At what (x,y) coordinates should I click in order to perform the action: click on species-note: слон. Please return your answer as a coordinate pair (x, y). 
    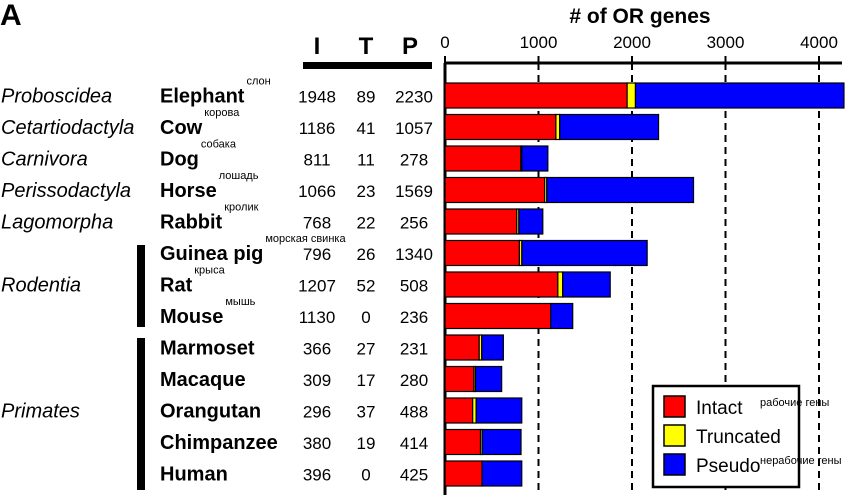
    Looking at the image, I should click on (258, 82).